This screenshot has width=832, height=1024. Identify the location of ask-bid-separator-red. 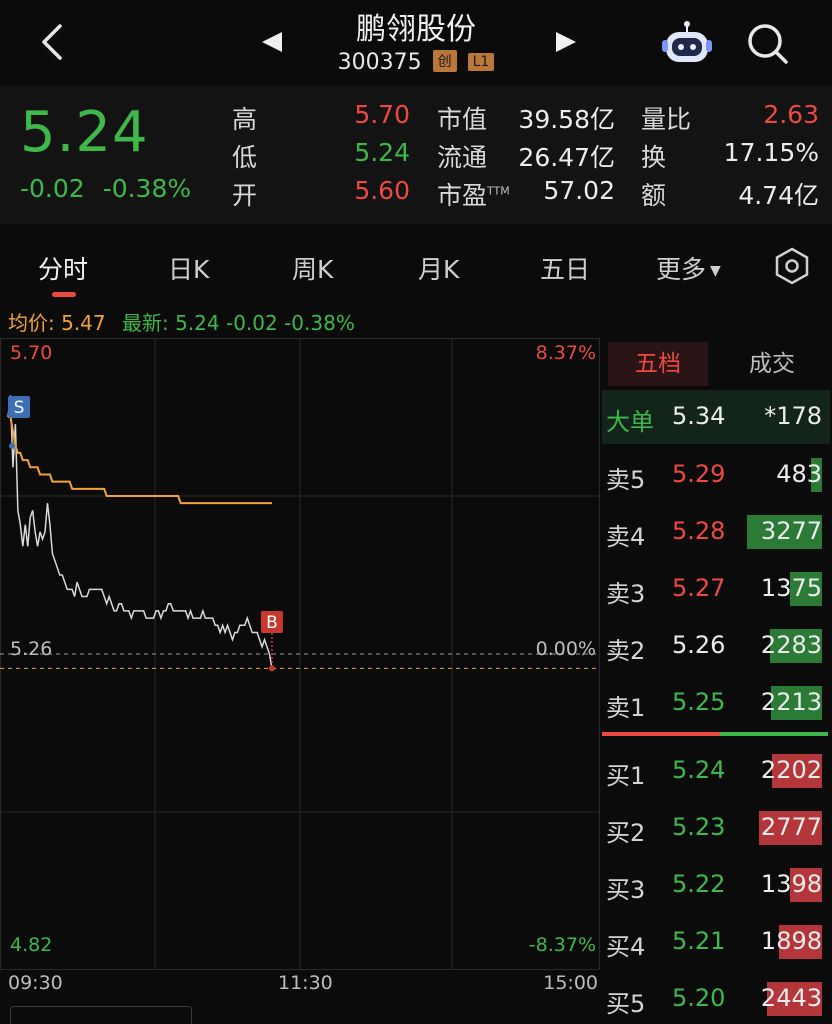
(661, 734).